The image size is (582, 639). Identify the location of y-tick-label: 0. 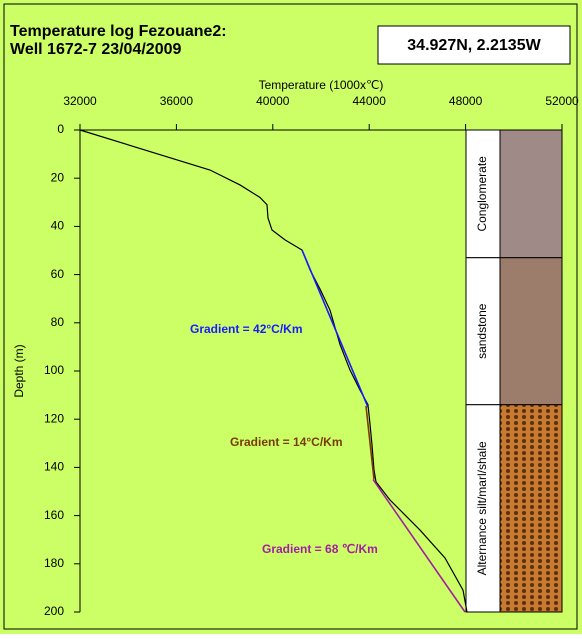
(60, 129).